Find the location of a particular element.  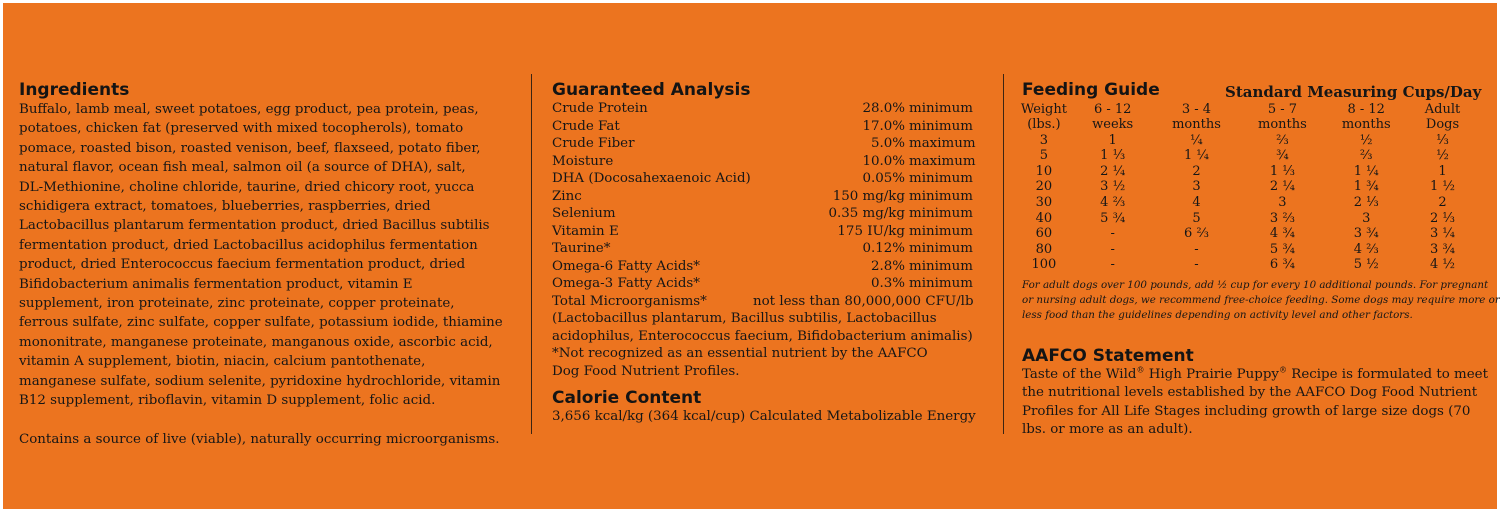

analysis-row: Crude Fiber 5.0% maximum is located at coordinates (772, 144).